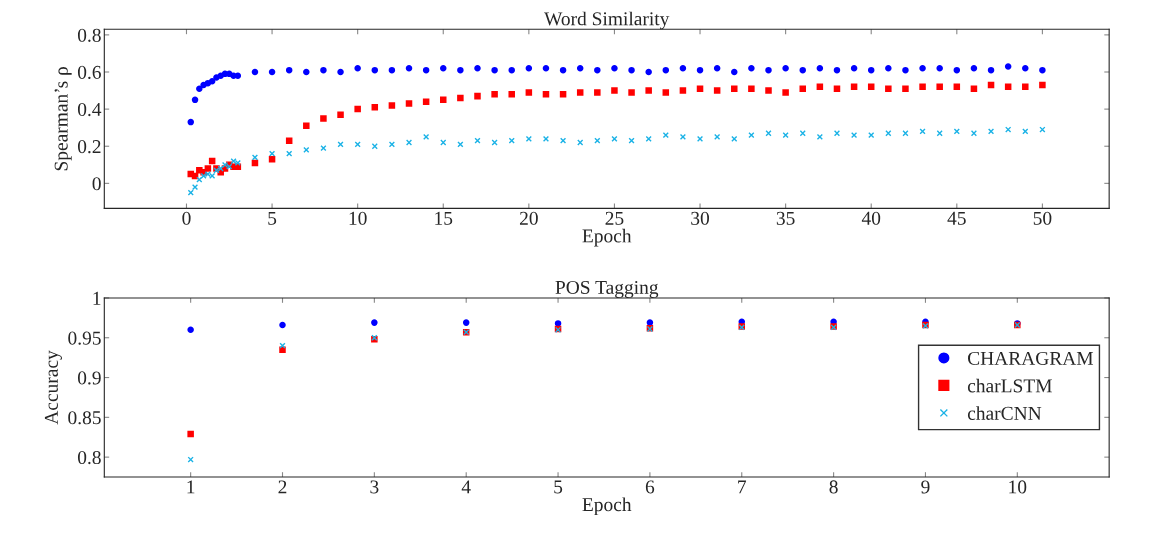 The width and height of the screenshot is (1159, 533). I want to click on x-tick-label: 50, so click(1042, 218).